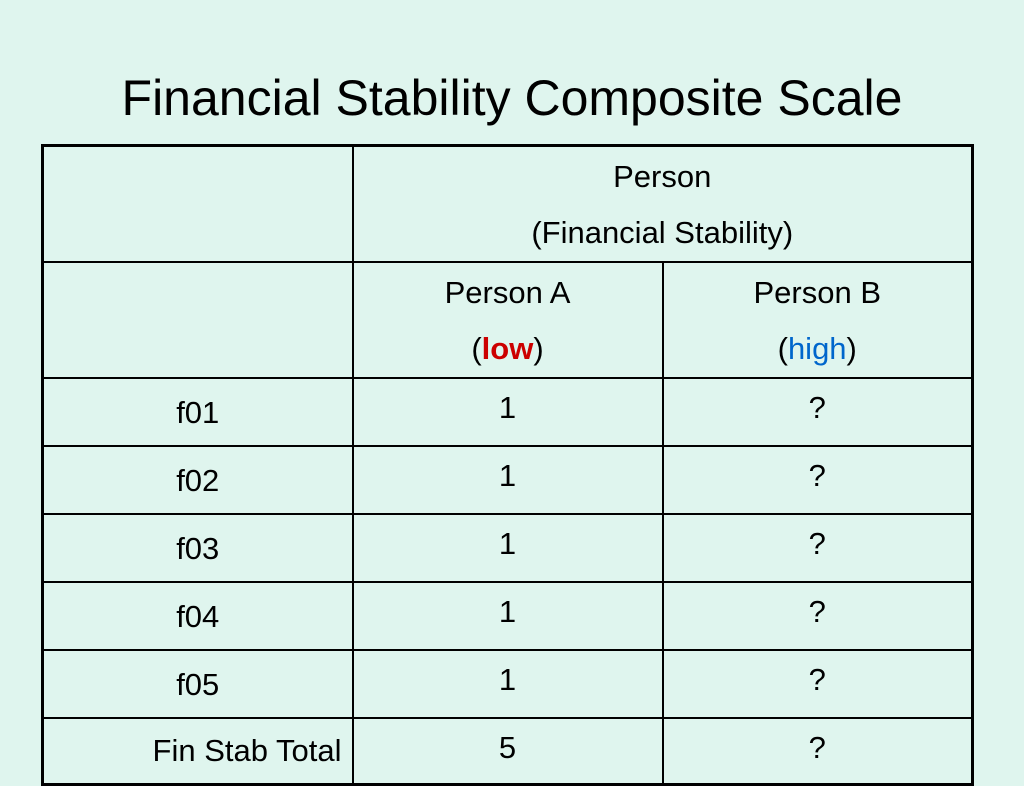 The image size is (1024, 786). I want to click on header-row-person: Person (Financial Stability), so click(507, 203).